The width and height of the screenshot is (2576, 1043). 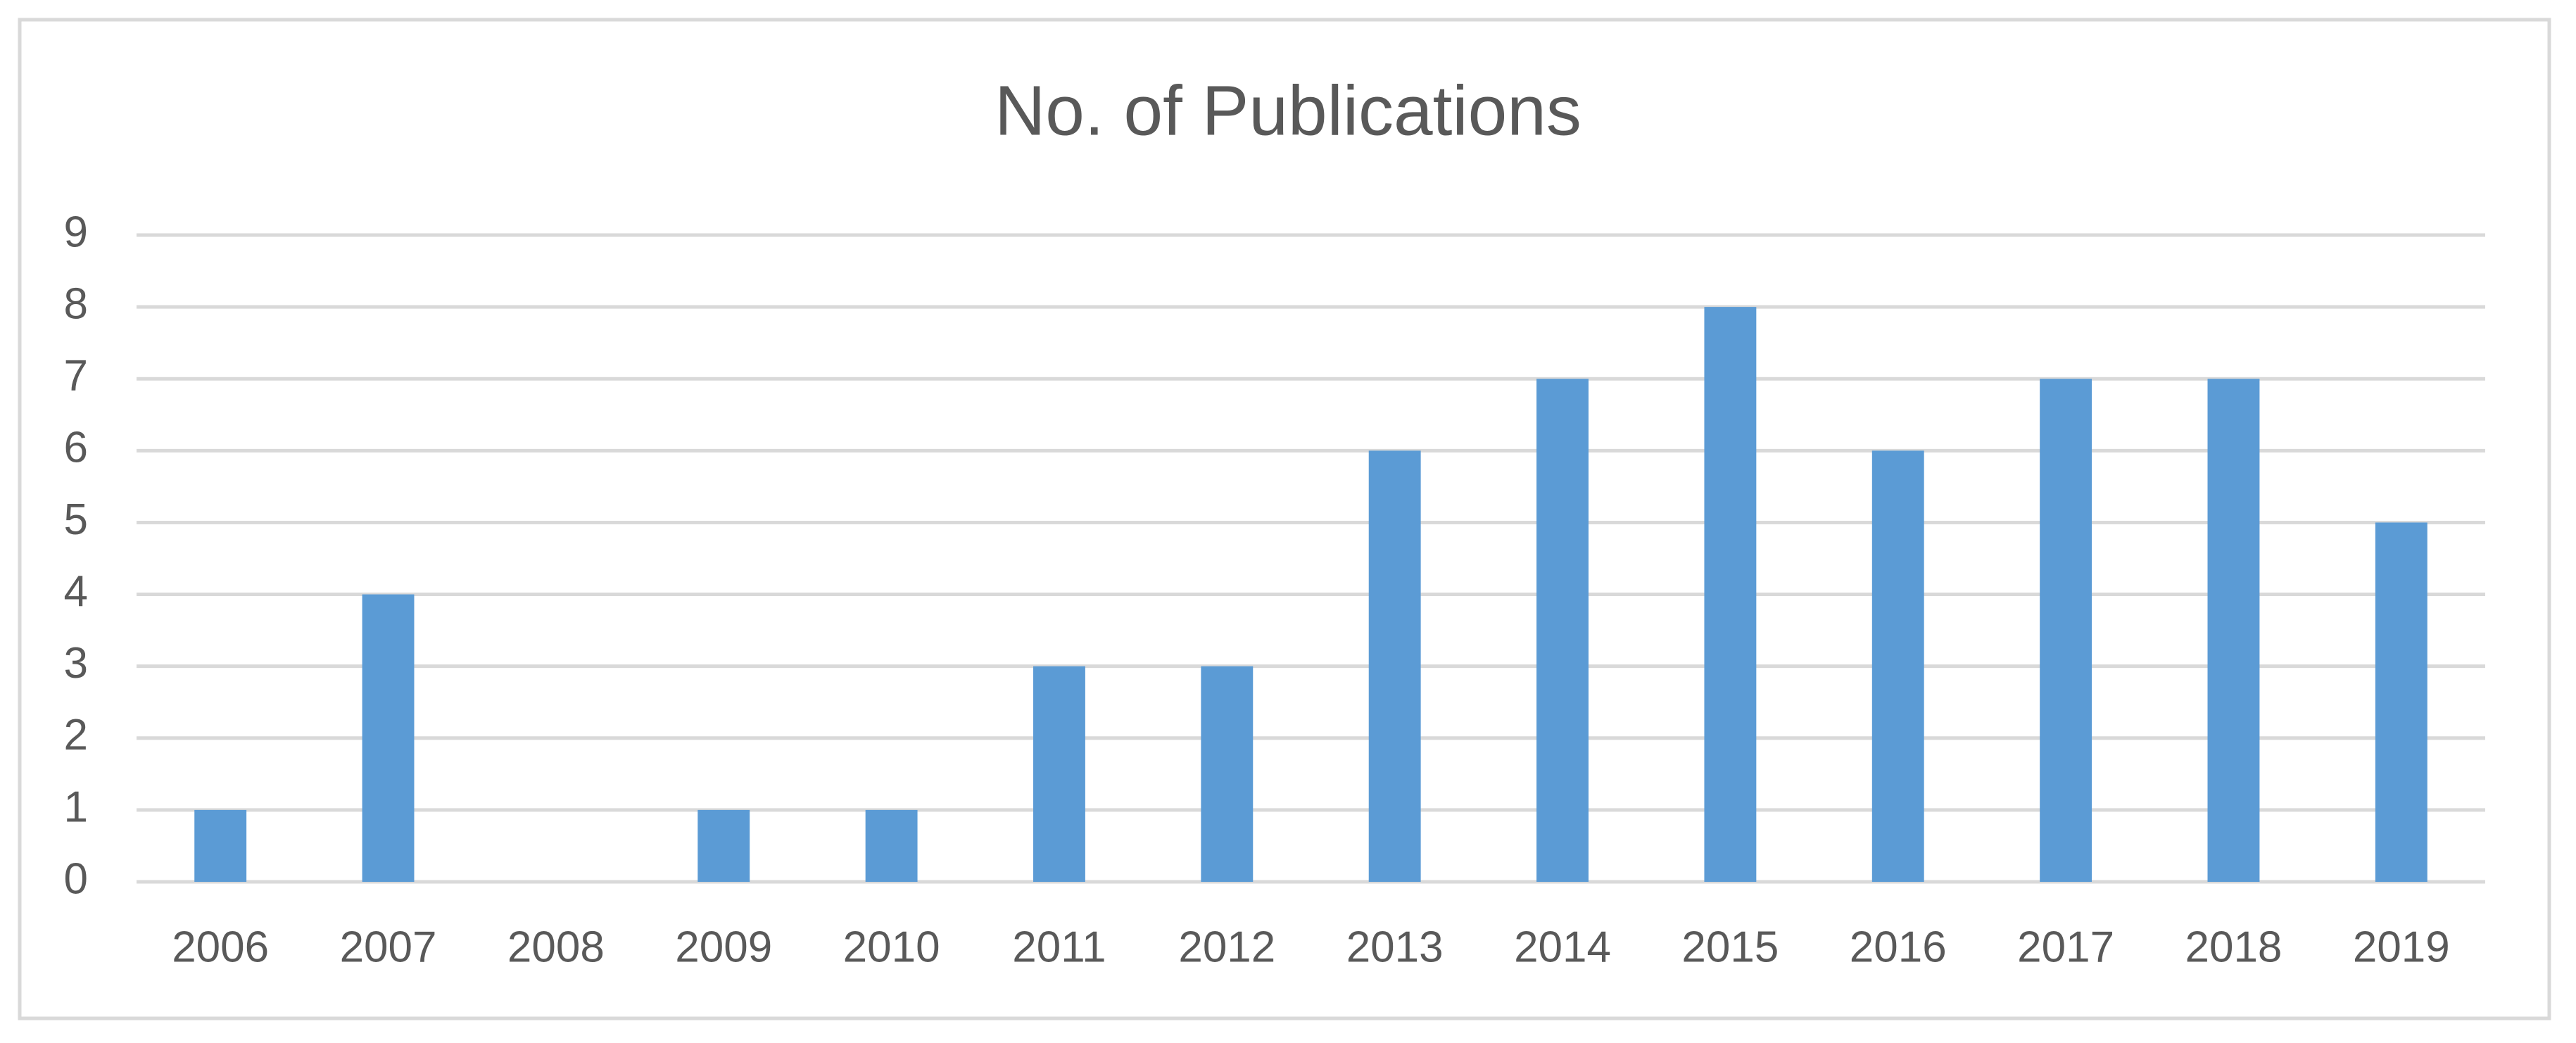 I want to click on y-tick-label: 6, so click(x=76, y=448).